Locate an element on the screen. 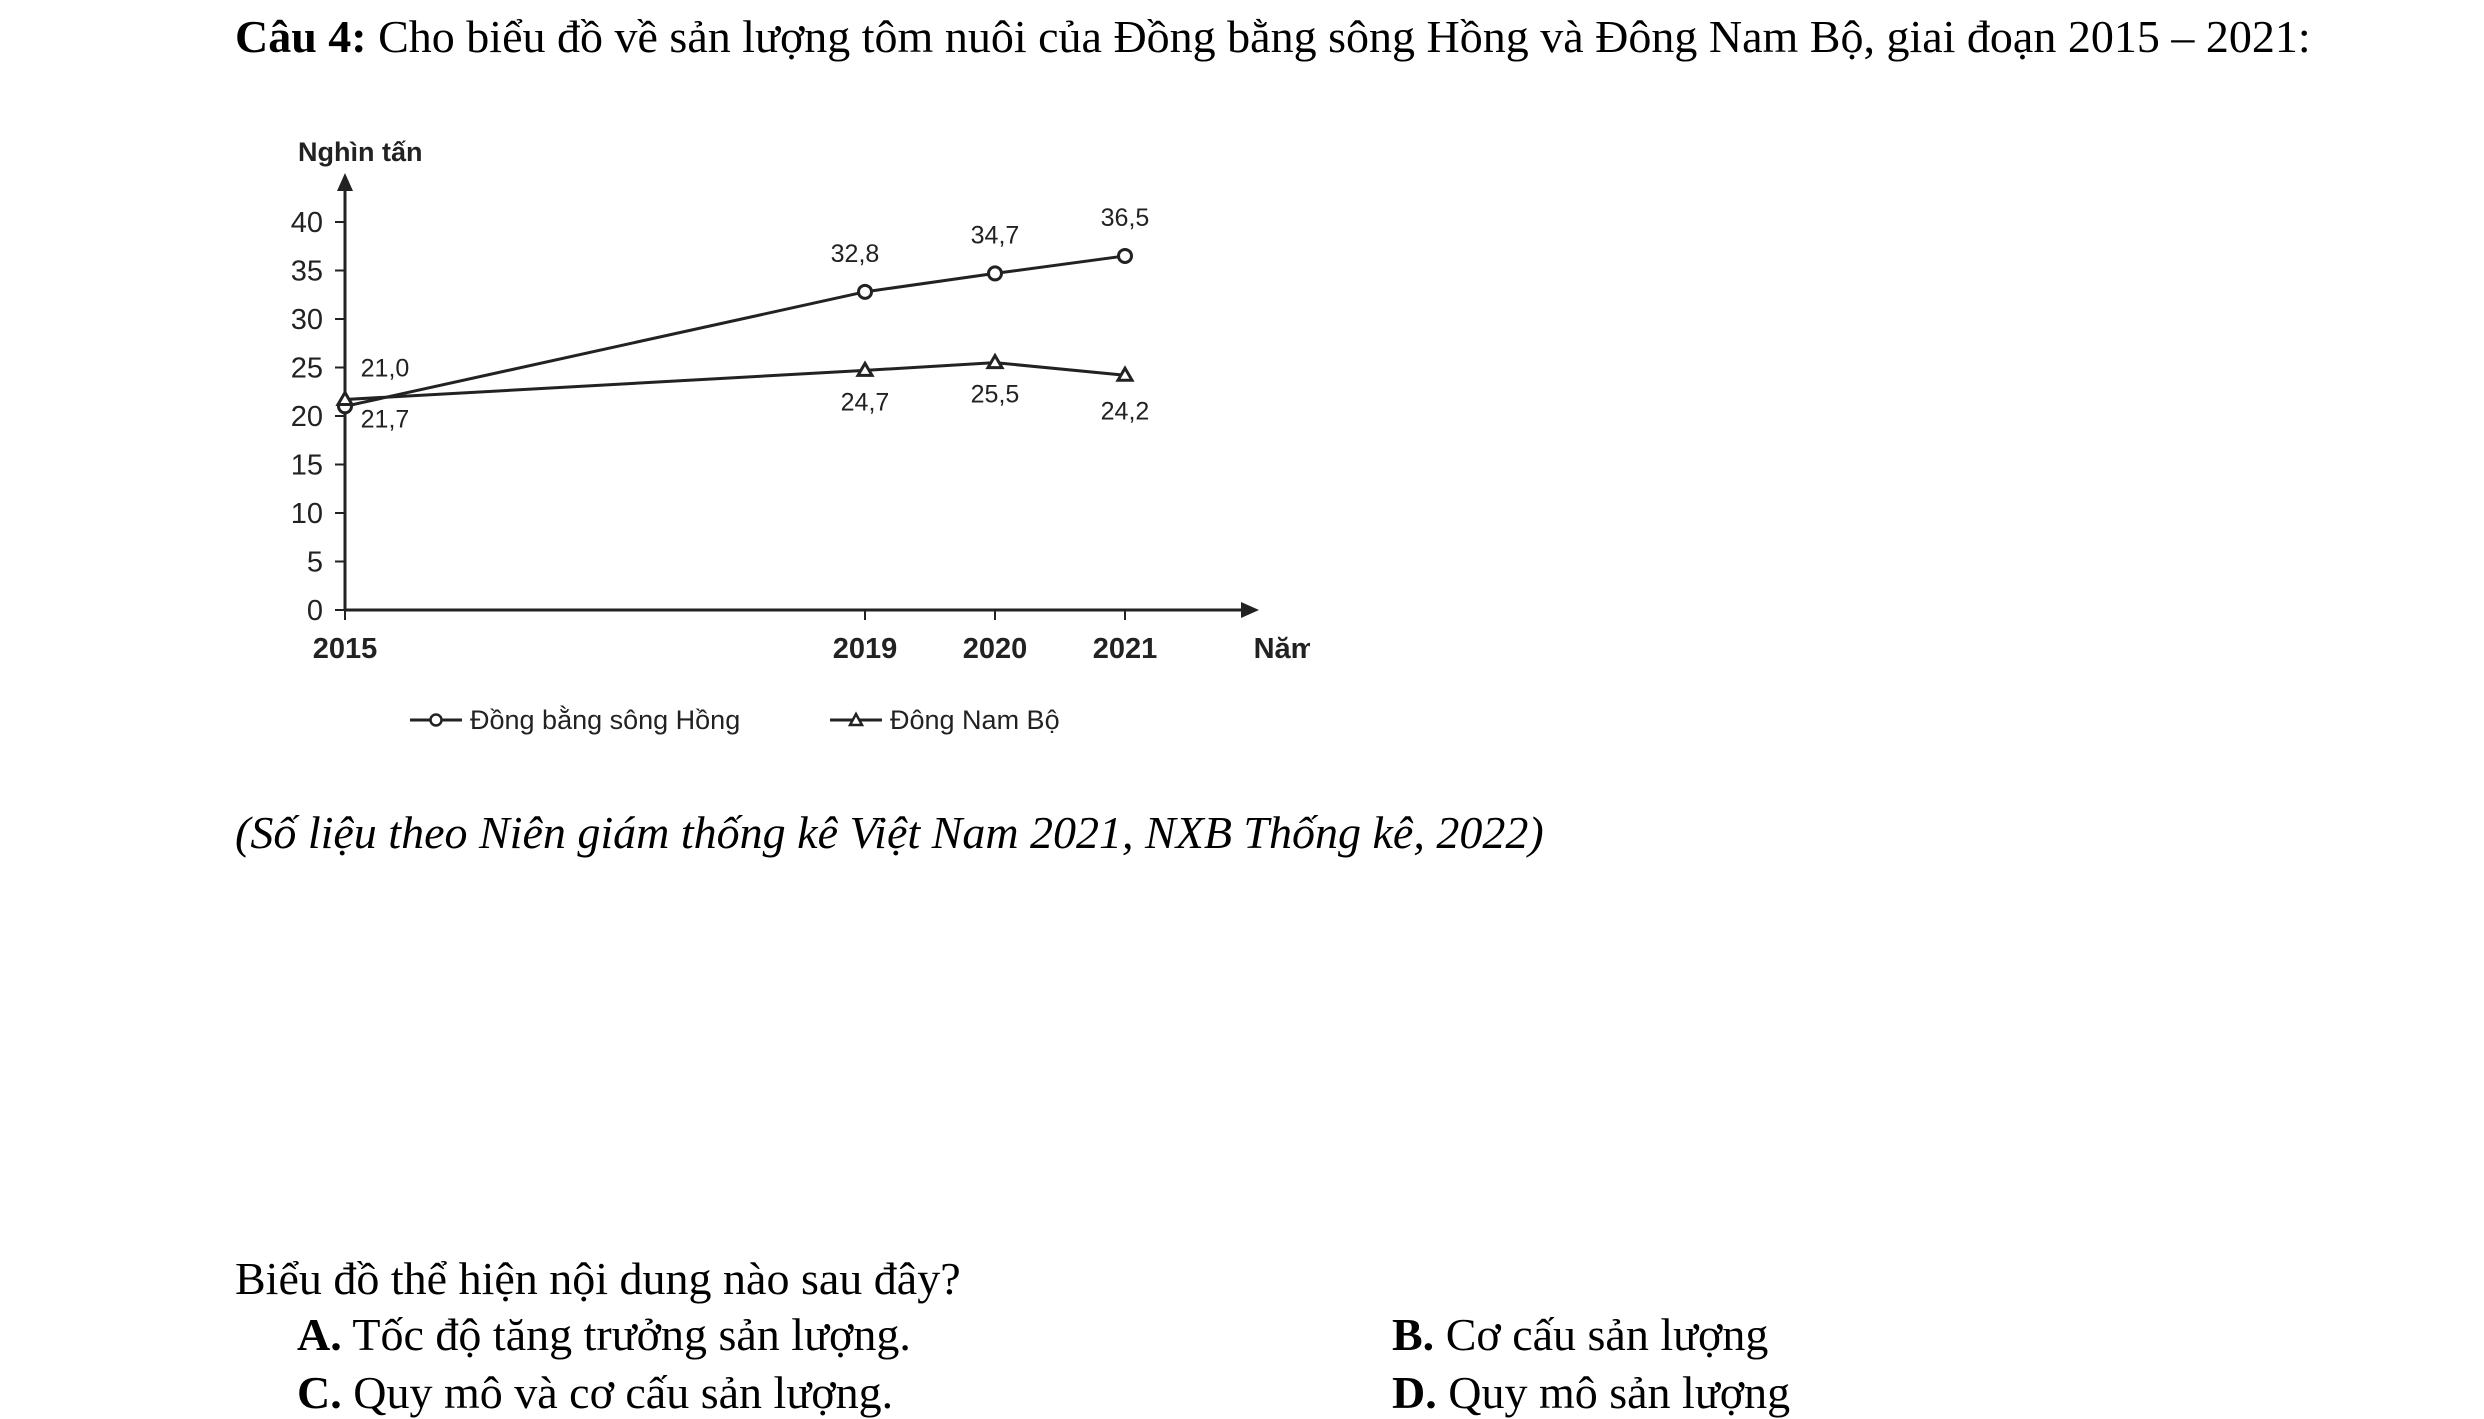 Image resolution: width=2484 pixels, height=1419 pixels. data-label: 24,2 is located at coordinates (1125, 411).